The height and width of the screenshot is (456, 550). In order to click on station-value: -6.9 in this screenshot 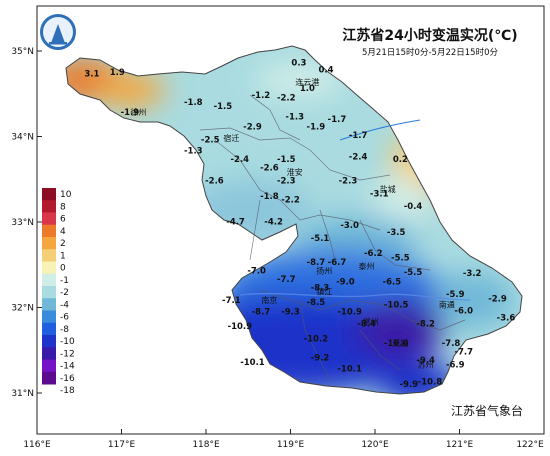, I will do `click(455, 365)`.